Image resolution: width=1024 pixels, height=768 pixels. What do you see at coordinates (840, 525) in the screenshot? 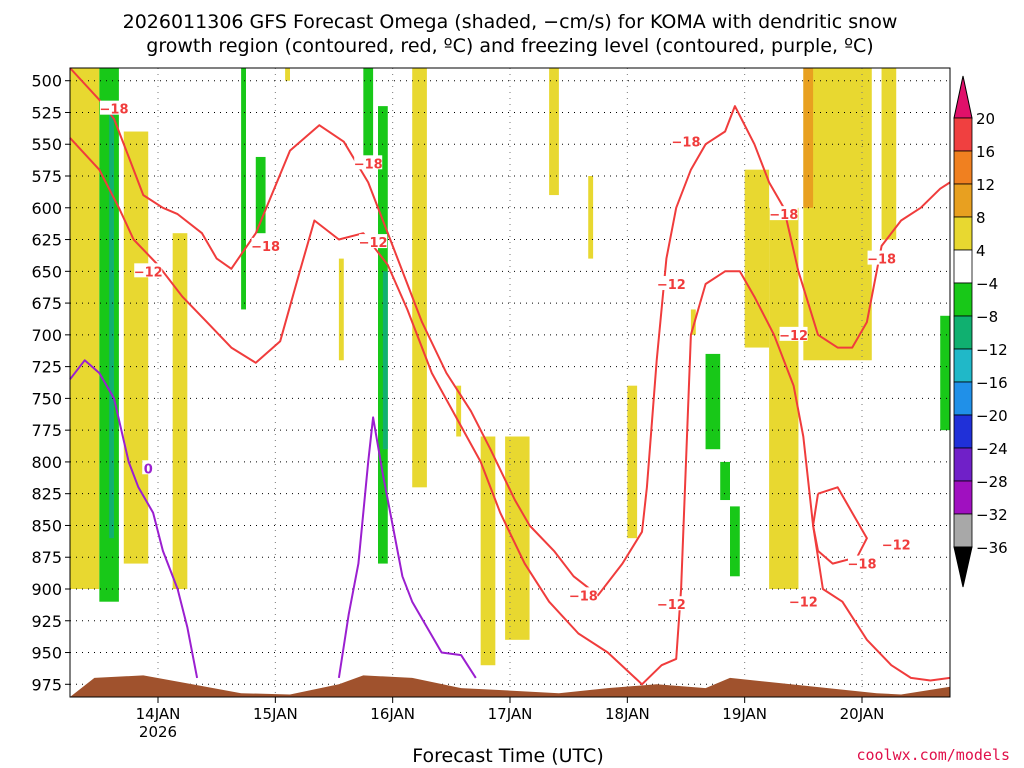
I see `dgz-contour-line` at bounding box center [840, 525].